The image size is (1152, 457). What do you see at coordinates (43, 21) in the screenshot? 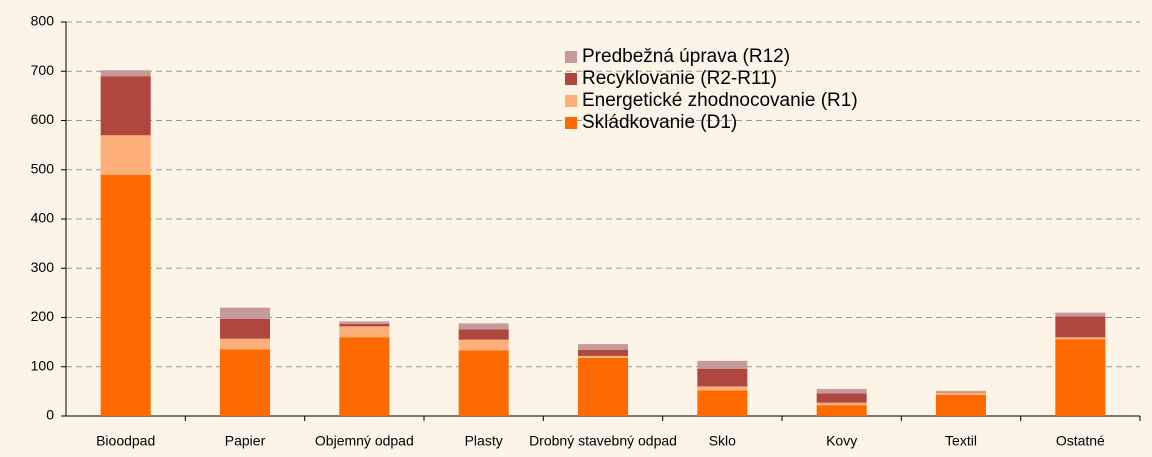
I see `y-tick-label: 800` at bounding box center [43, 21].